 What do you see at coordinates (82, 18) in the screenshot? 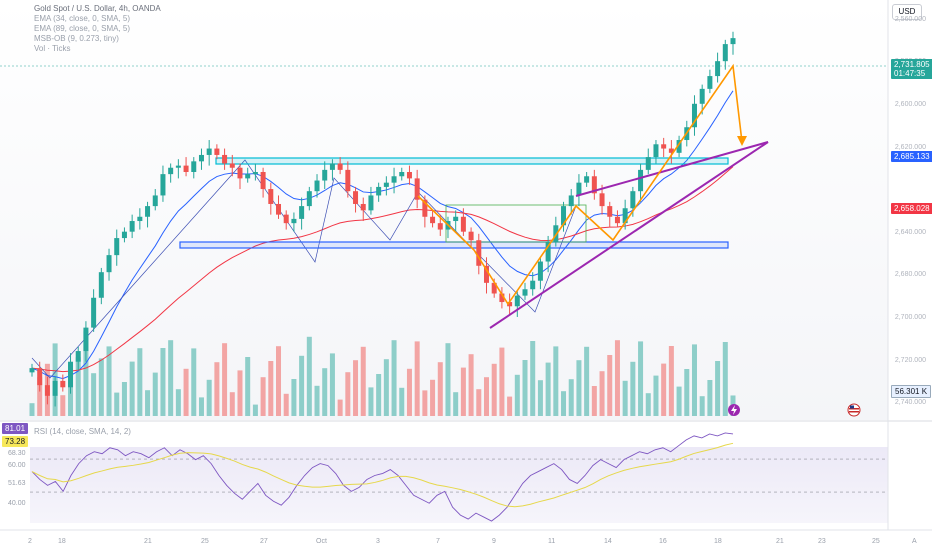
I see `legend-ema34: EMA (34, close, 0, SMA, 5)` at bounding box center [82, 18].